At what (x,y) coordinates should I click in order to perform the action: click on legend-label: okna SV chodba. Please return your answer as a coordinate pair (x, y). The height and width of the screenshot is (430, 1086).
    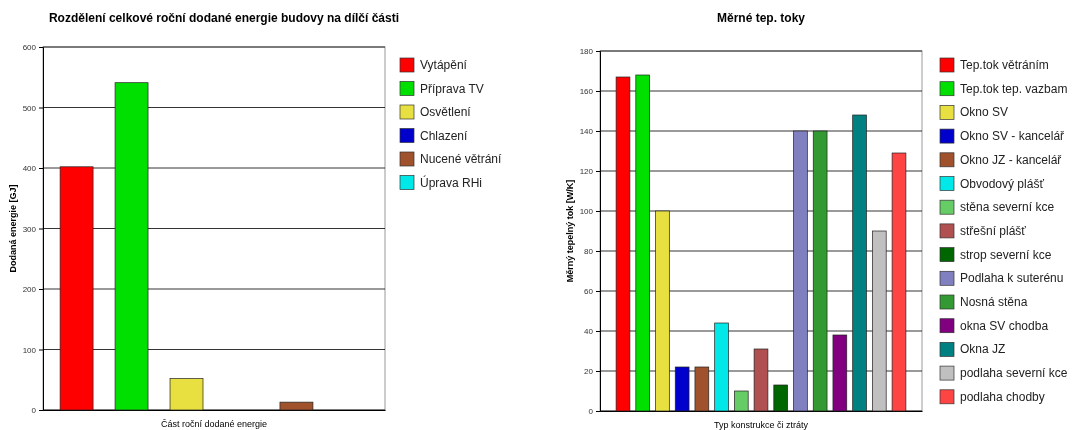
    Looking at the image, I should click on (1004, 325).